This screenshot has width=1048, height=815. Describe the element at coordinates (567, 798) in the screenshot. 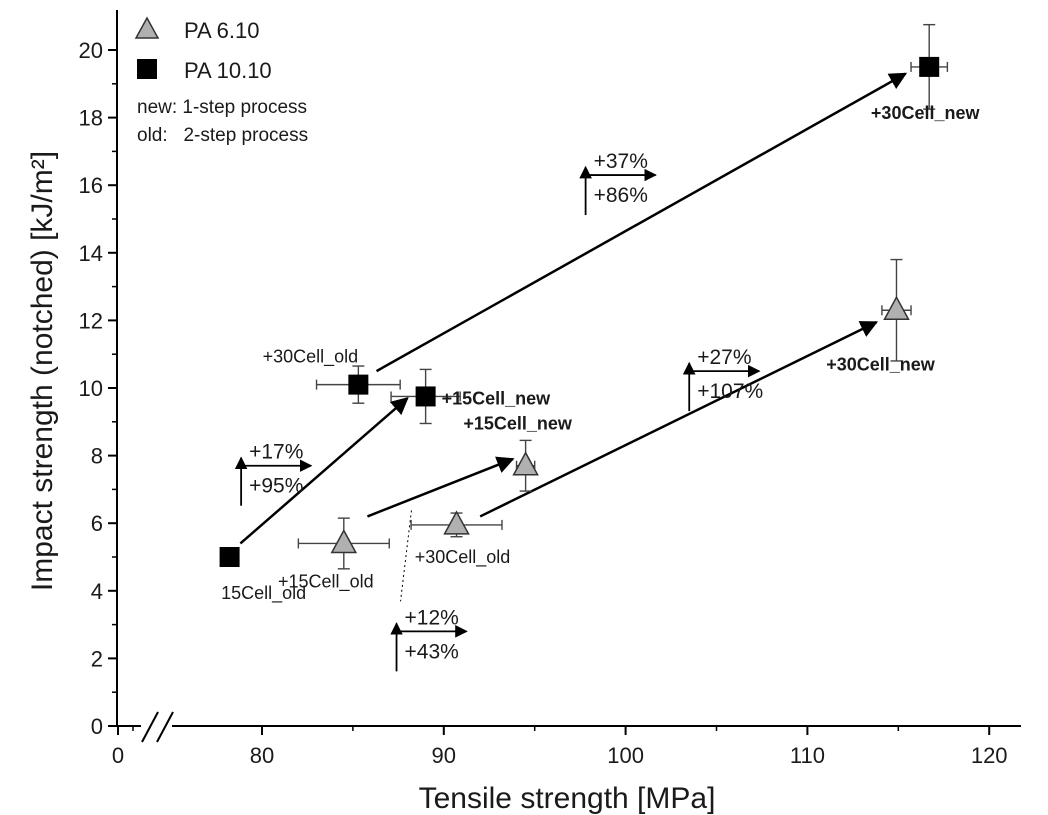

I see `x-axis-title: Tensile strength [MPa]` at that location.